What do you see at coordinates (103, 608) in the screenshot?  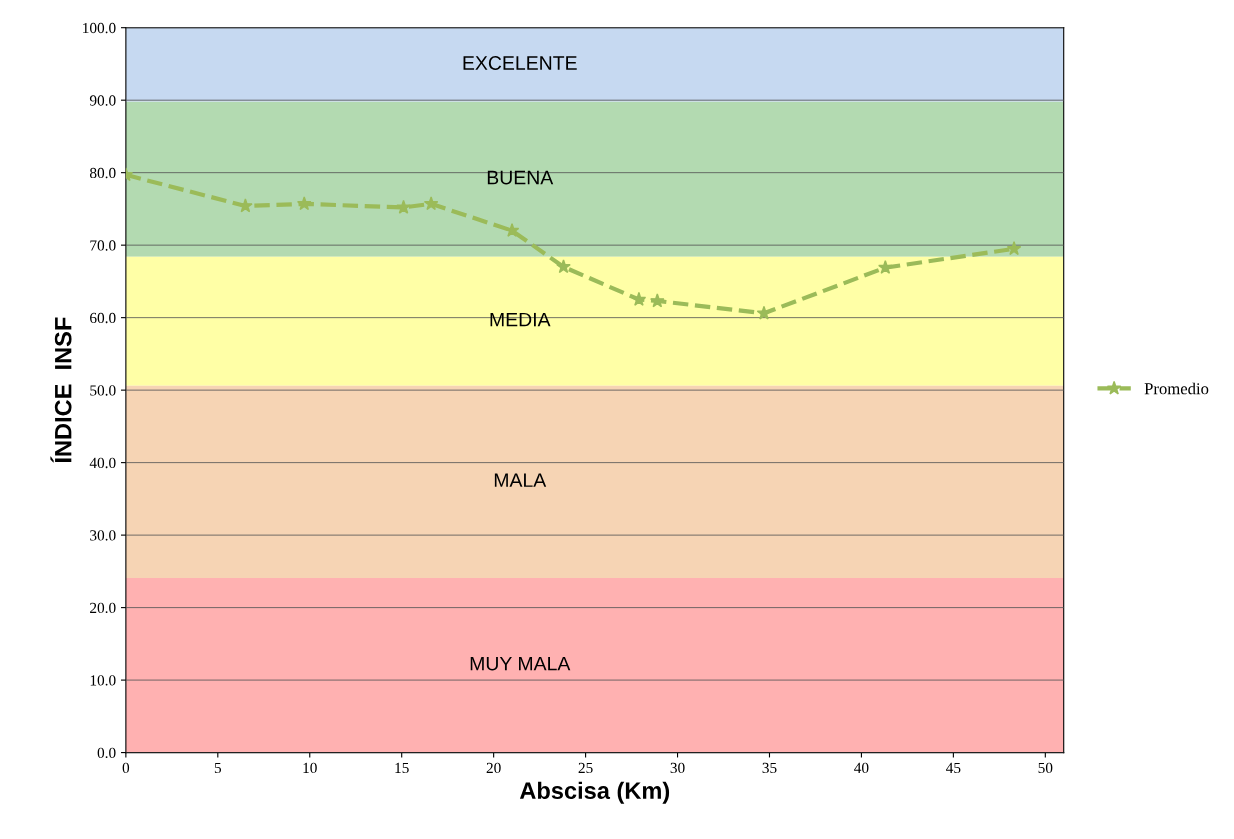 I see `y-tick-label: 20.0` at bounding box center [103, 608].